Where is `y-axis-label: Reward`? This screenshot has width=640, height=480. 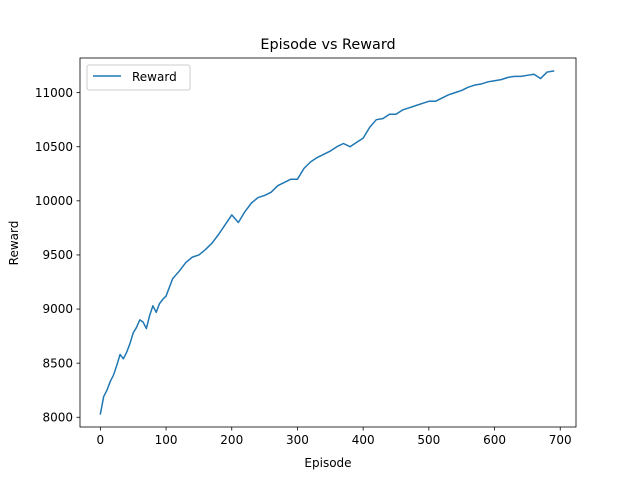
y-axis-label: Reward is located at coordinates (14, 243).